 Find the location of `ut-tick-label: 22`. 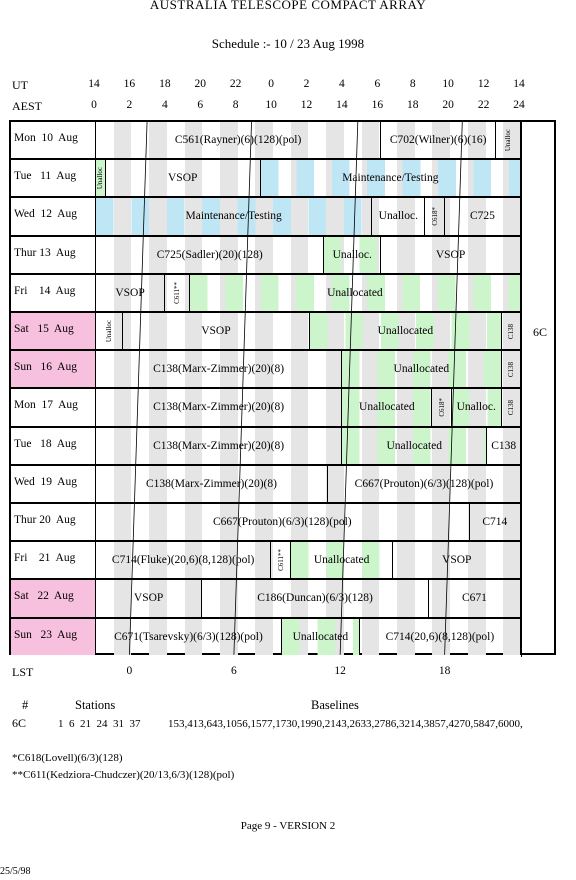

ut-tick-label: 22 is located at coordinates (235, 84).